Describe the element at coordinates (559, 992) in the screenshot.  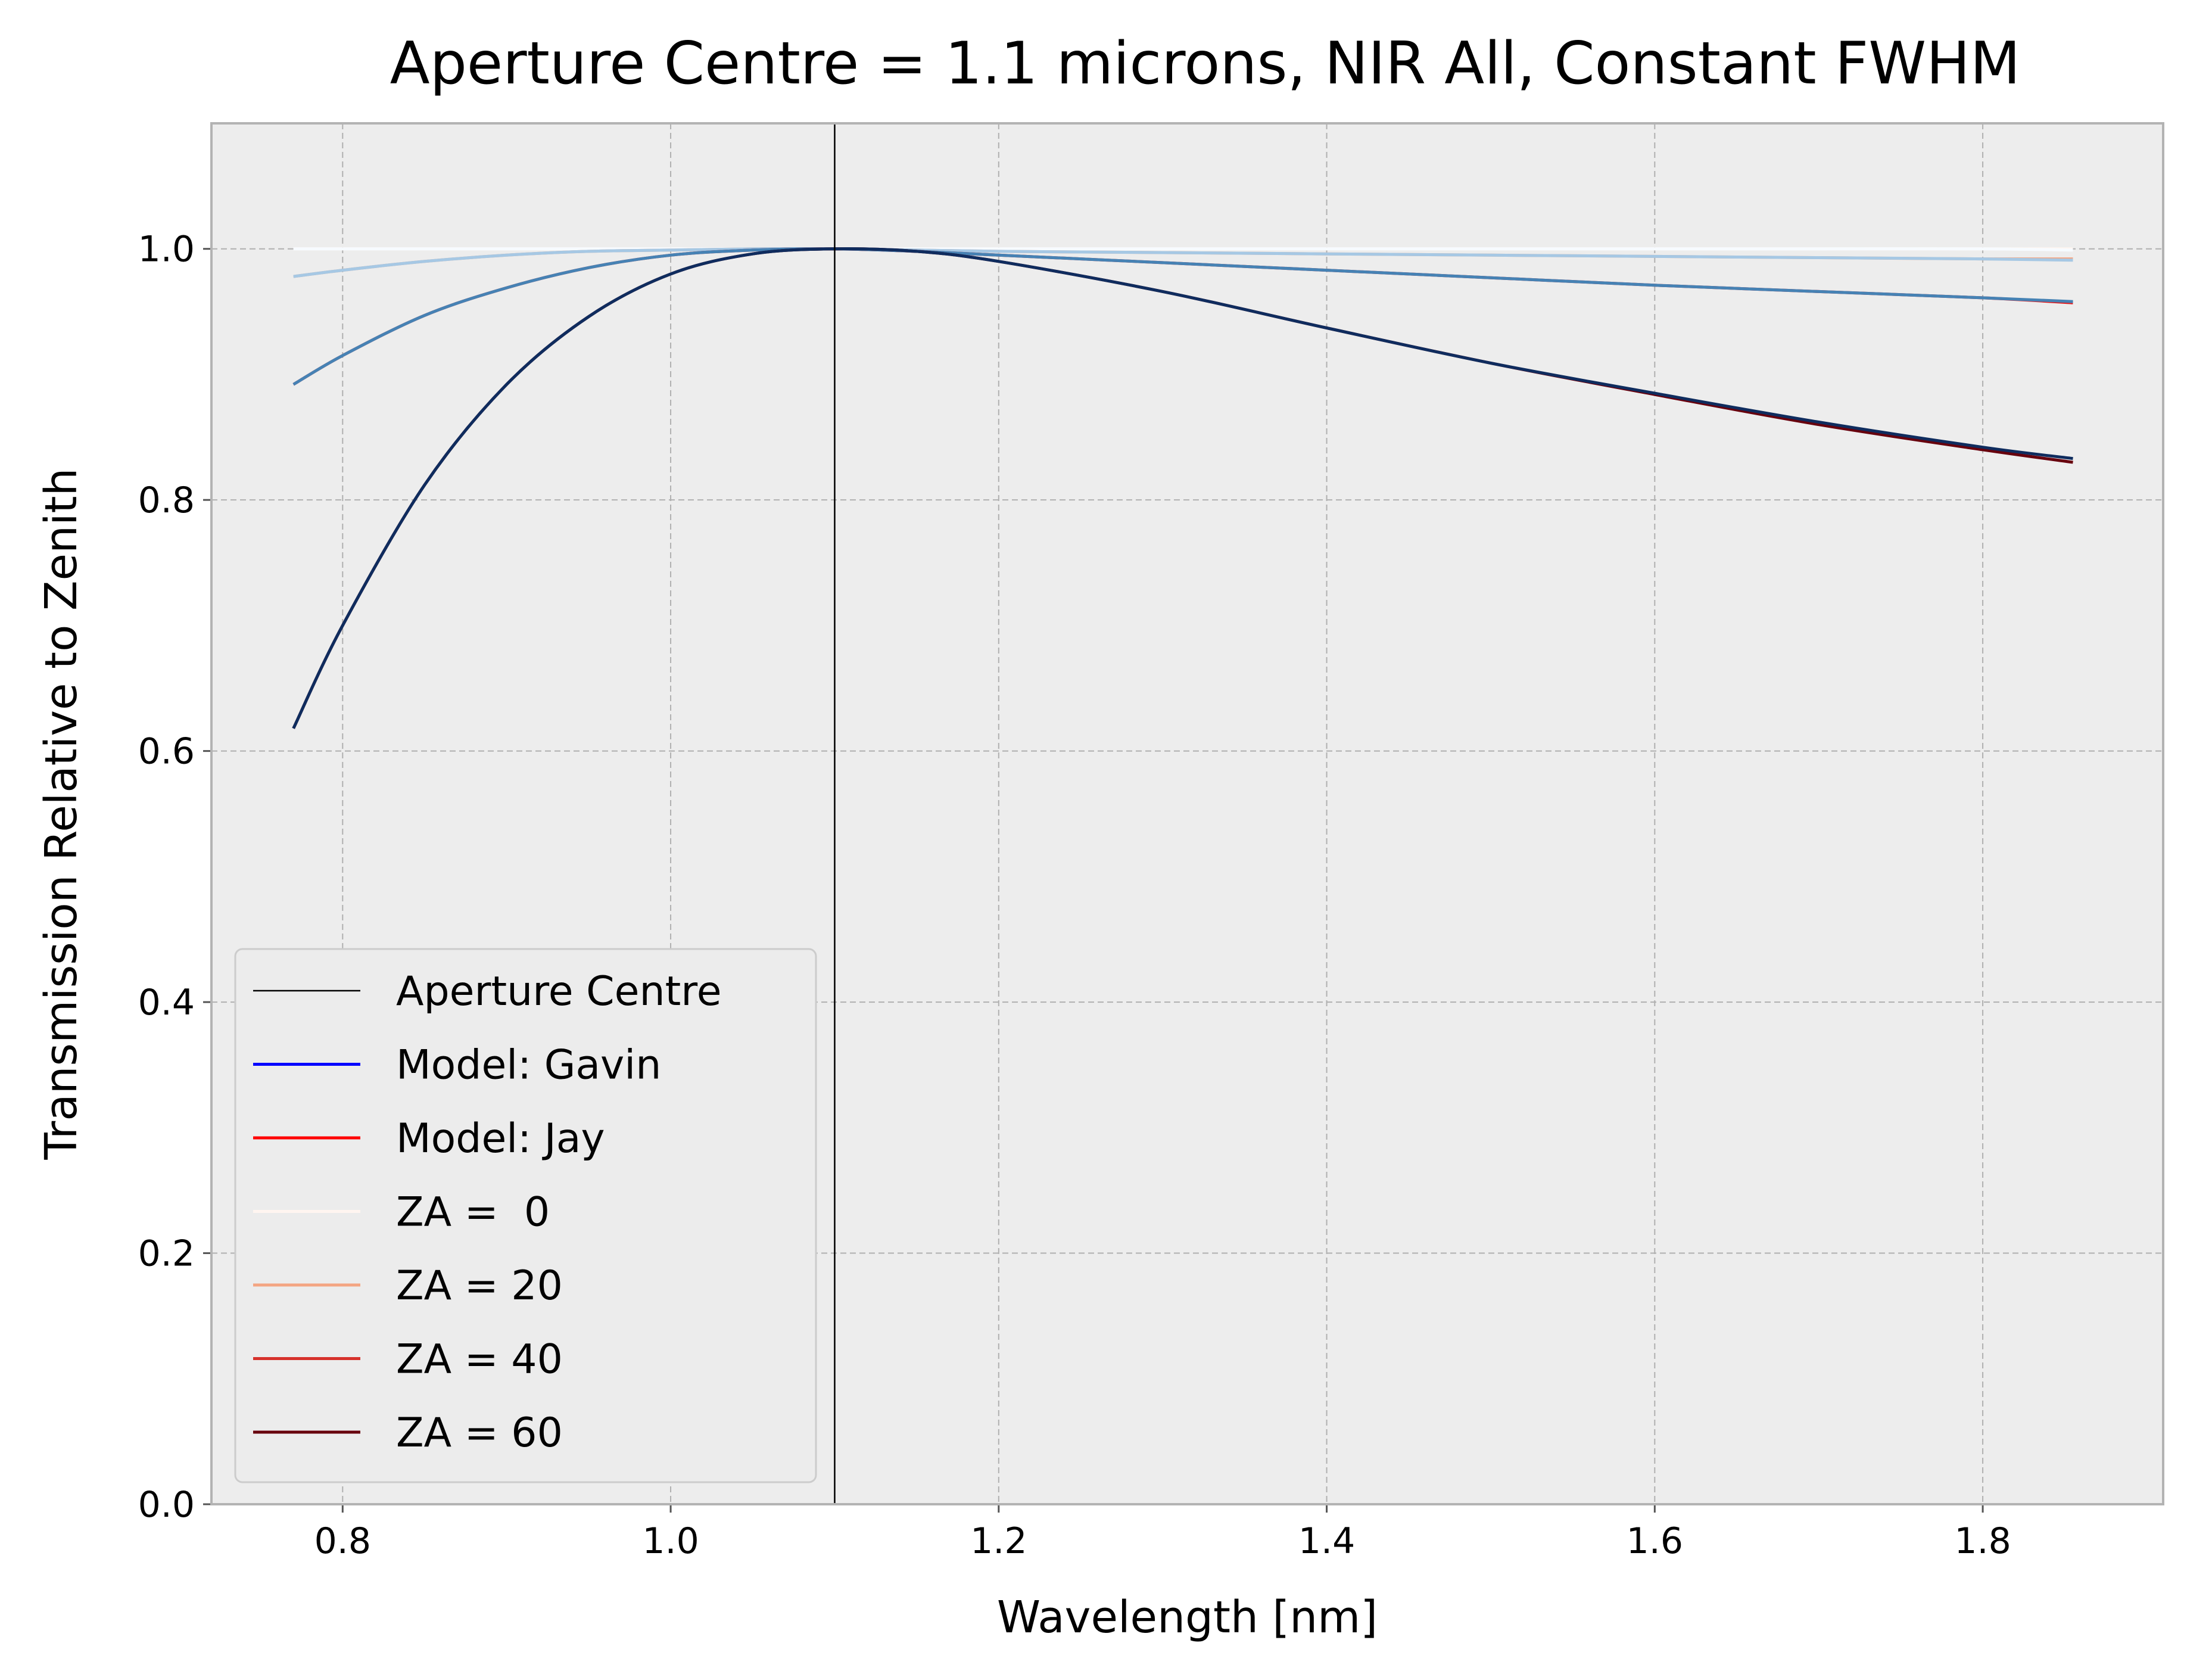
I see `legend-label: Aperture Centre` at that location.